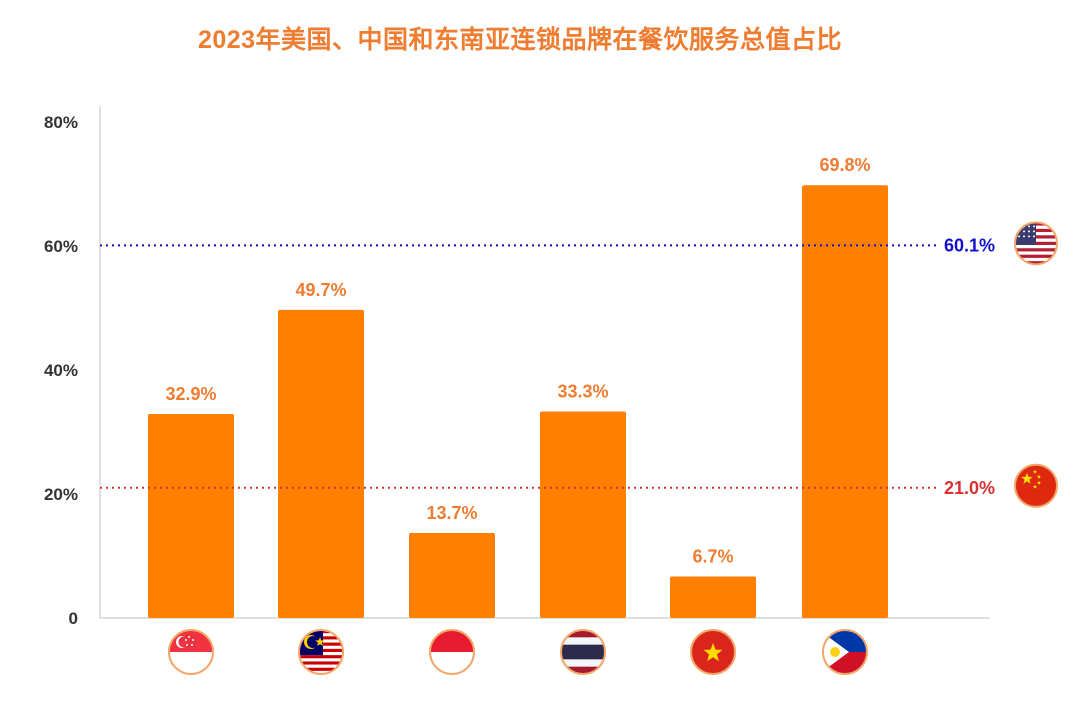  I want to click on reference-line-label-cn: 21.0%, so click(969, 488).